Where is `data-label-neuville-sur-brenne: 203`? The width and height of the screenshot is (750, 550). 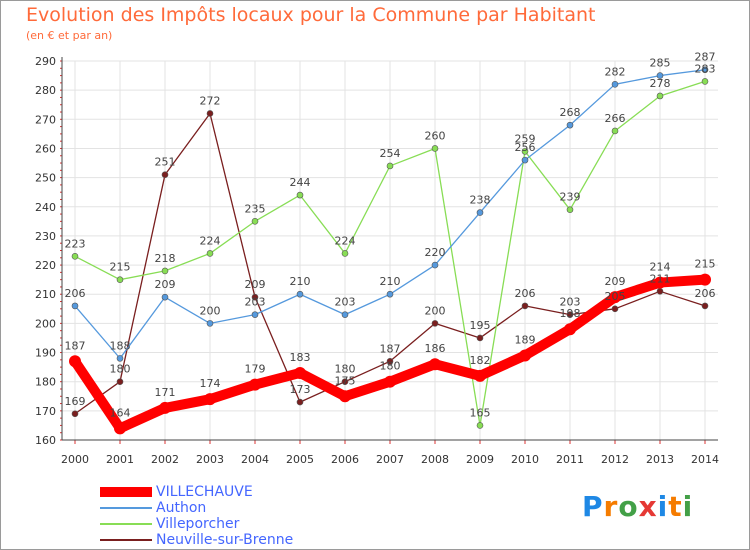
data-label-neuville-sur-brenne: 203 is located at coordinates (570, 302).